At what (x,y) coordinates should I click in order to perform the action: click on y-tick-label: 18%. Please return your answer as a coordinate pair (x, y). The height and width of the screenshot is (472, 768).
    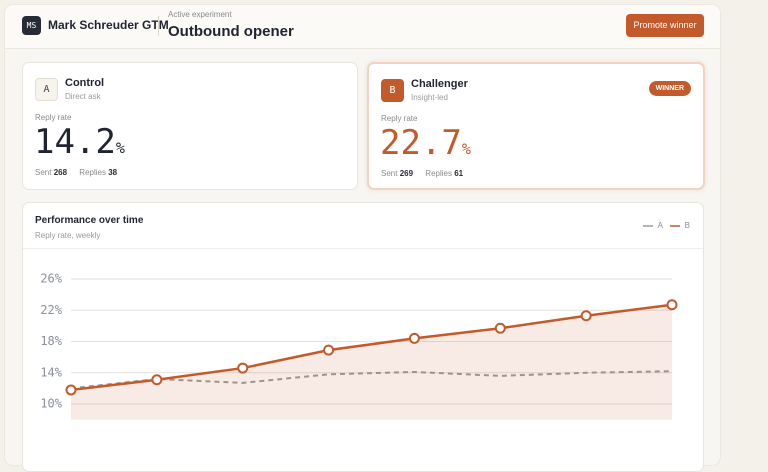
    Looking at the image, I should click on (51, 341).